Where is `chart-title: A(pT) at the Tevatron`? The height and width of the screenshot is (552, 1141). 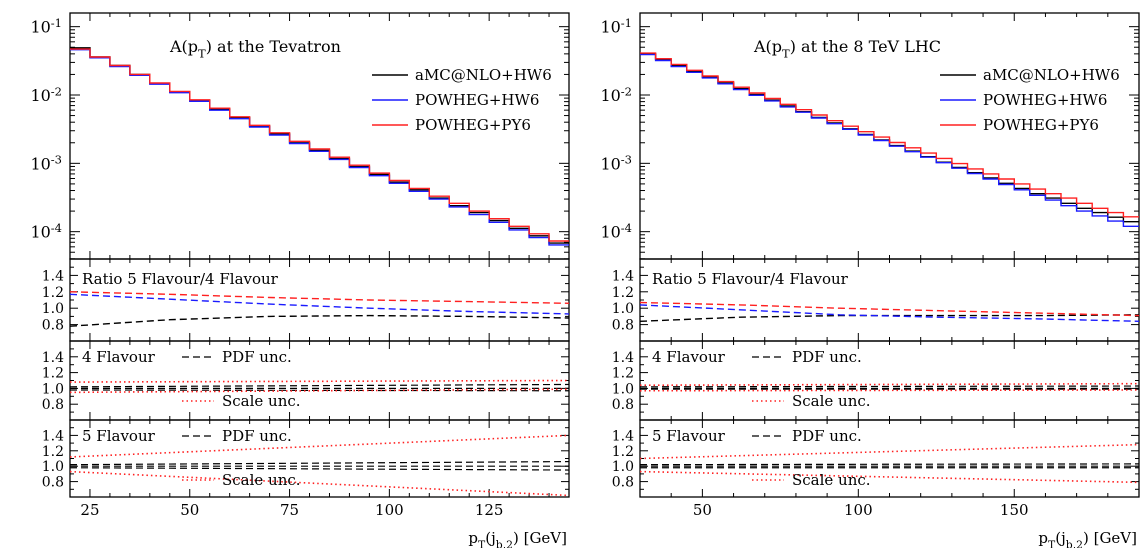
chart-title: A(pT) at the Tevatron is located at coordinates (255, 49).